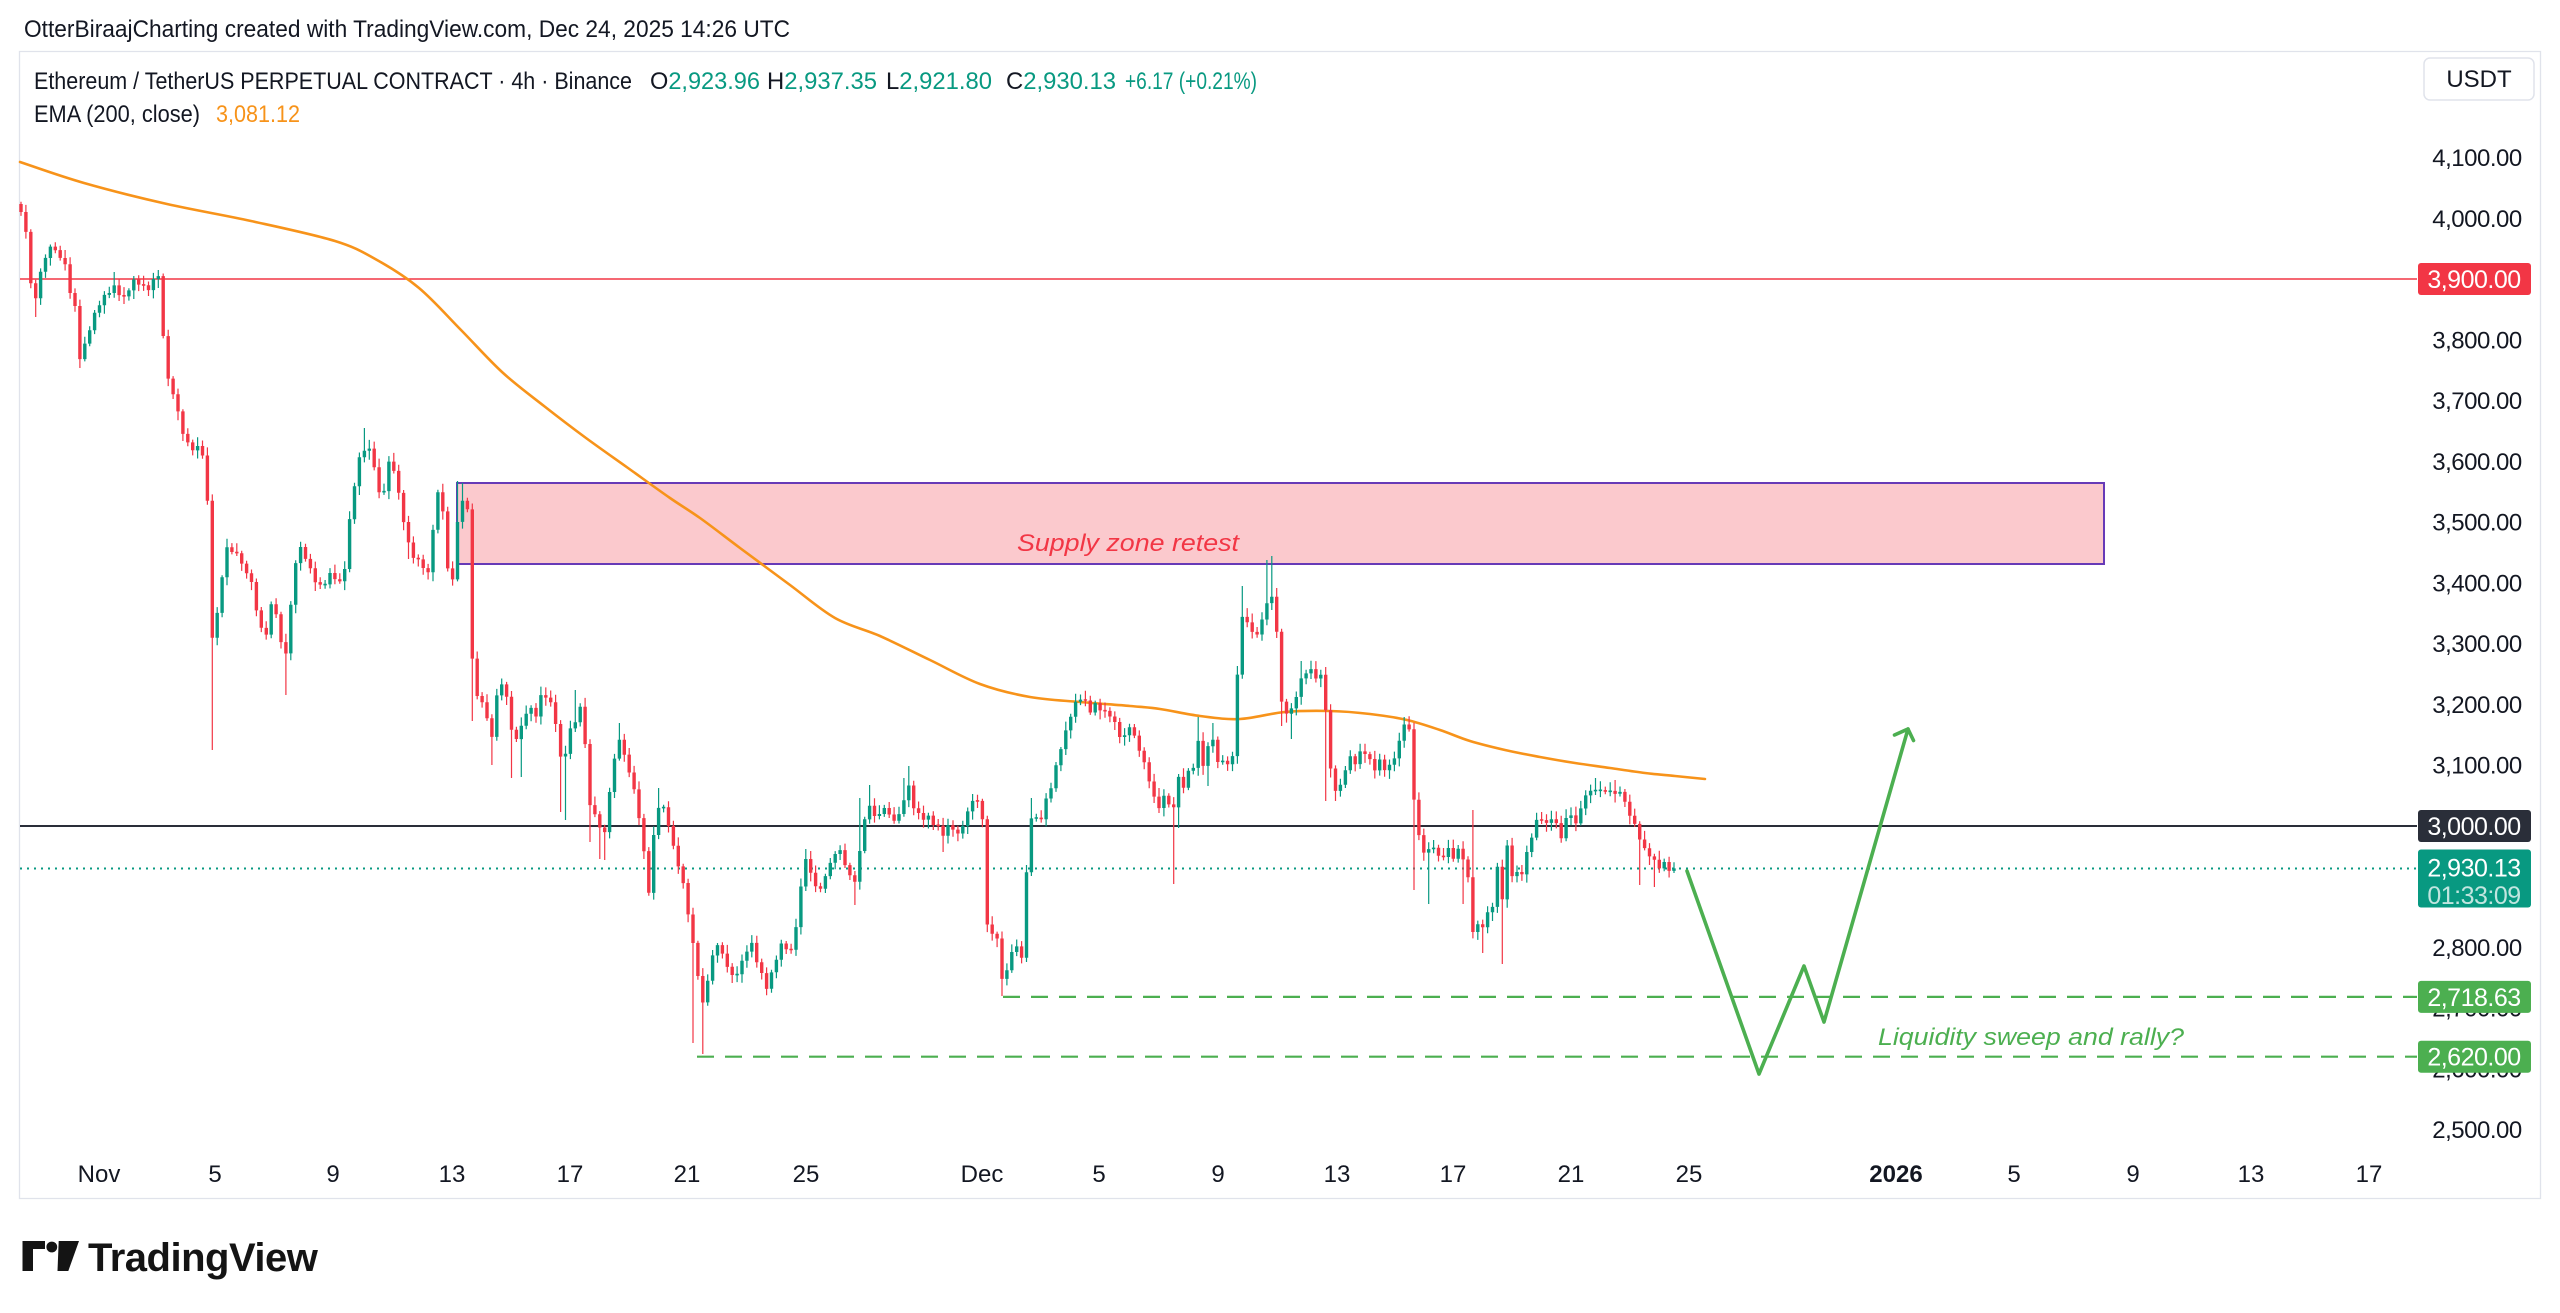 The height and width of the screenshot is (1313, 2560). I want to click on svg-text: 3,700.00, so click(2477, 401).